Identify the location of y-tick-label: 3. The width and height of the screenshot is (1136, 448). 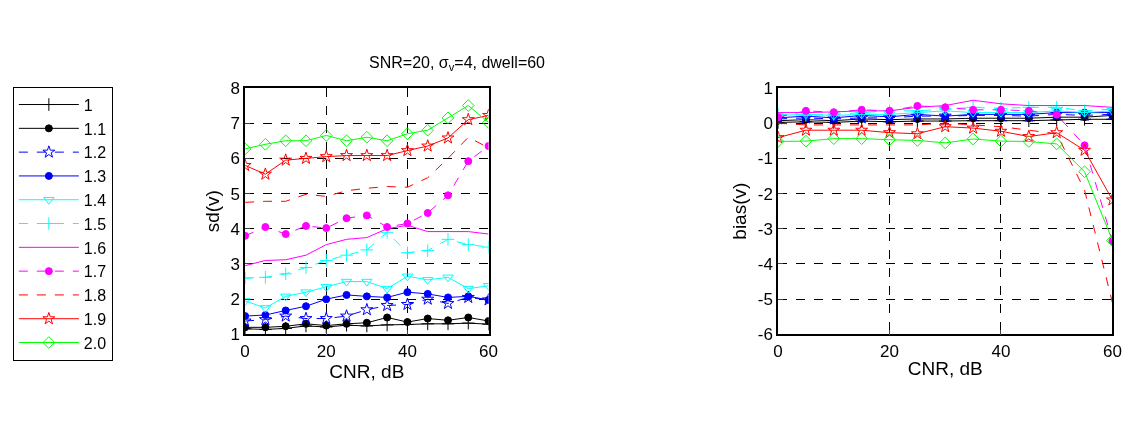
(235, 264).